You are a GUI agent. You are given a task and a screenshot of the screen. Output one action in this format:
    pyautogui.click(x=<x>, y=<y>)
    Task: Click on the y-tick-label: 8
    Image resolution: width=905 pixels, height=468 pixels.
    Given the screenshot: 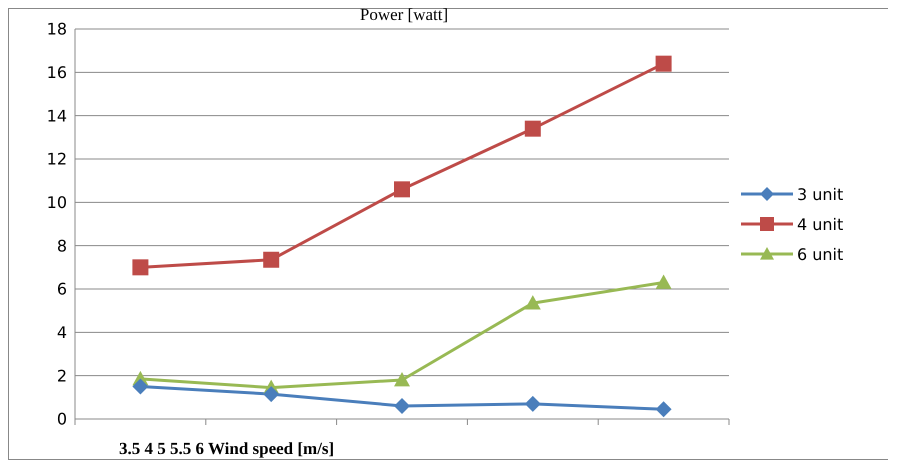 What is the action you would take?
    pyautogui.click(x=61, y=246)
    